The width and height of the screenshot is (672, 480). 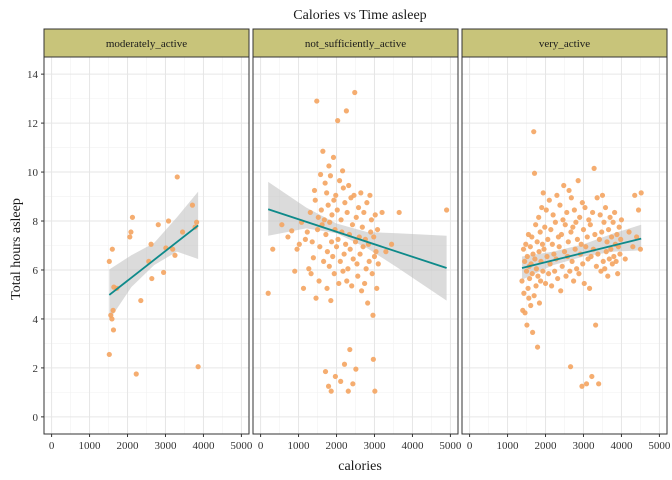 What do you see at coordinates (35, 246) in the screenshot?
I see `y-axis: 0 2 4 6 8 10 12 14` at bounding box center [35, 246].